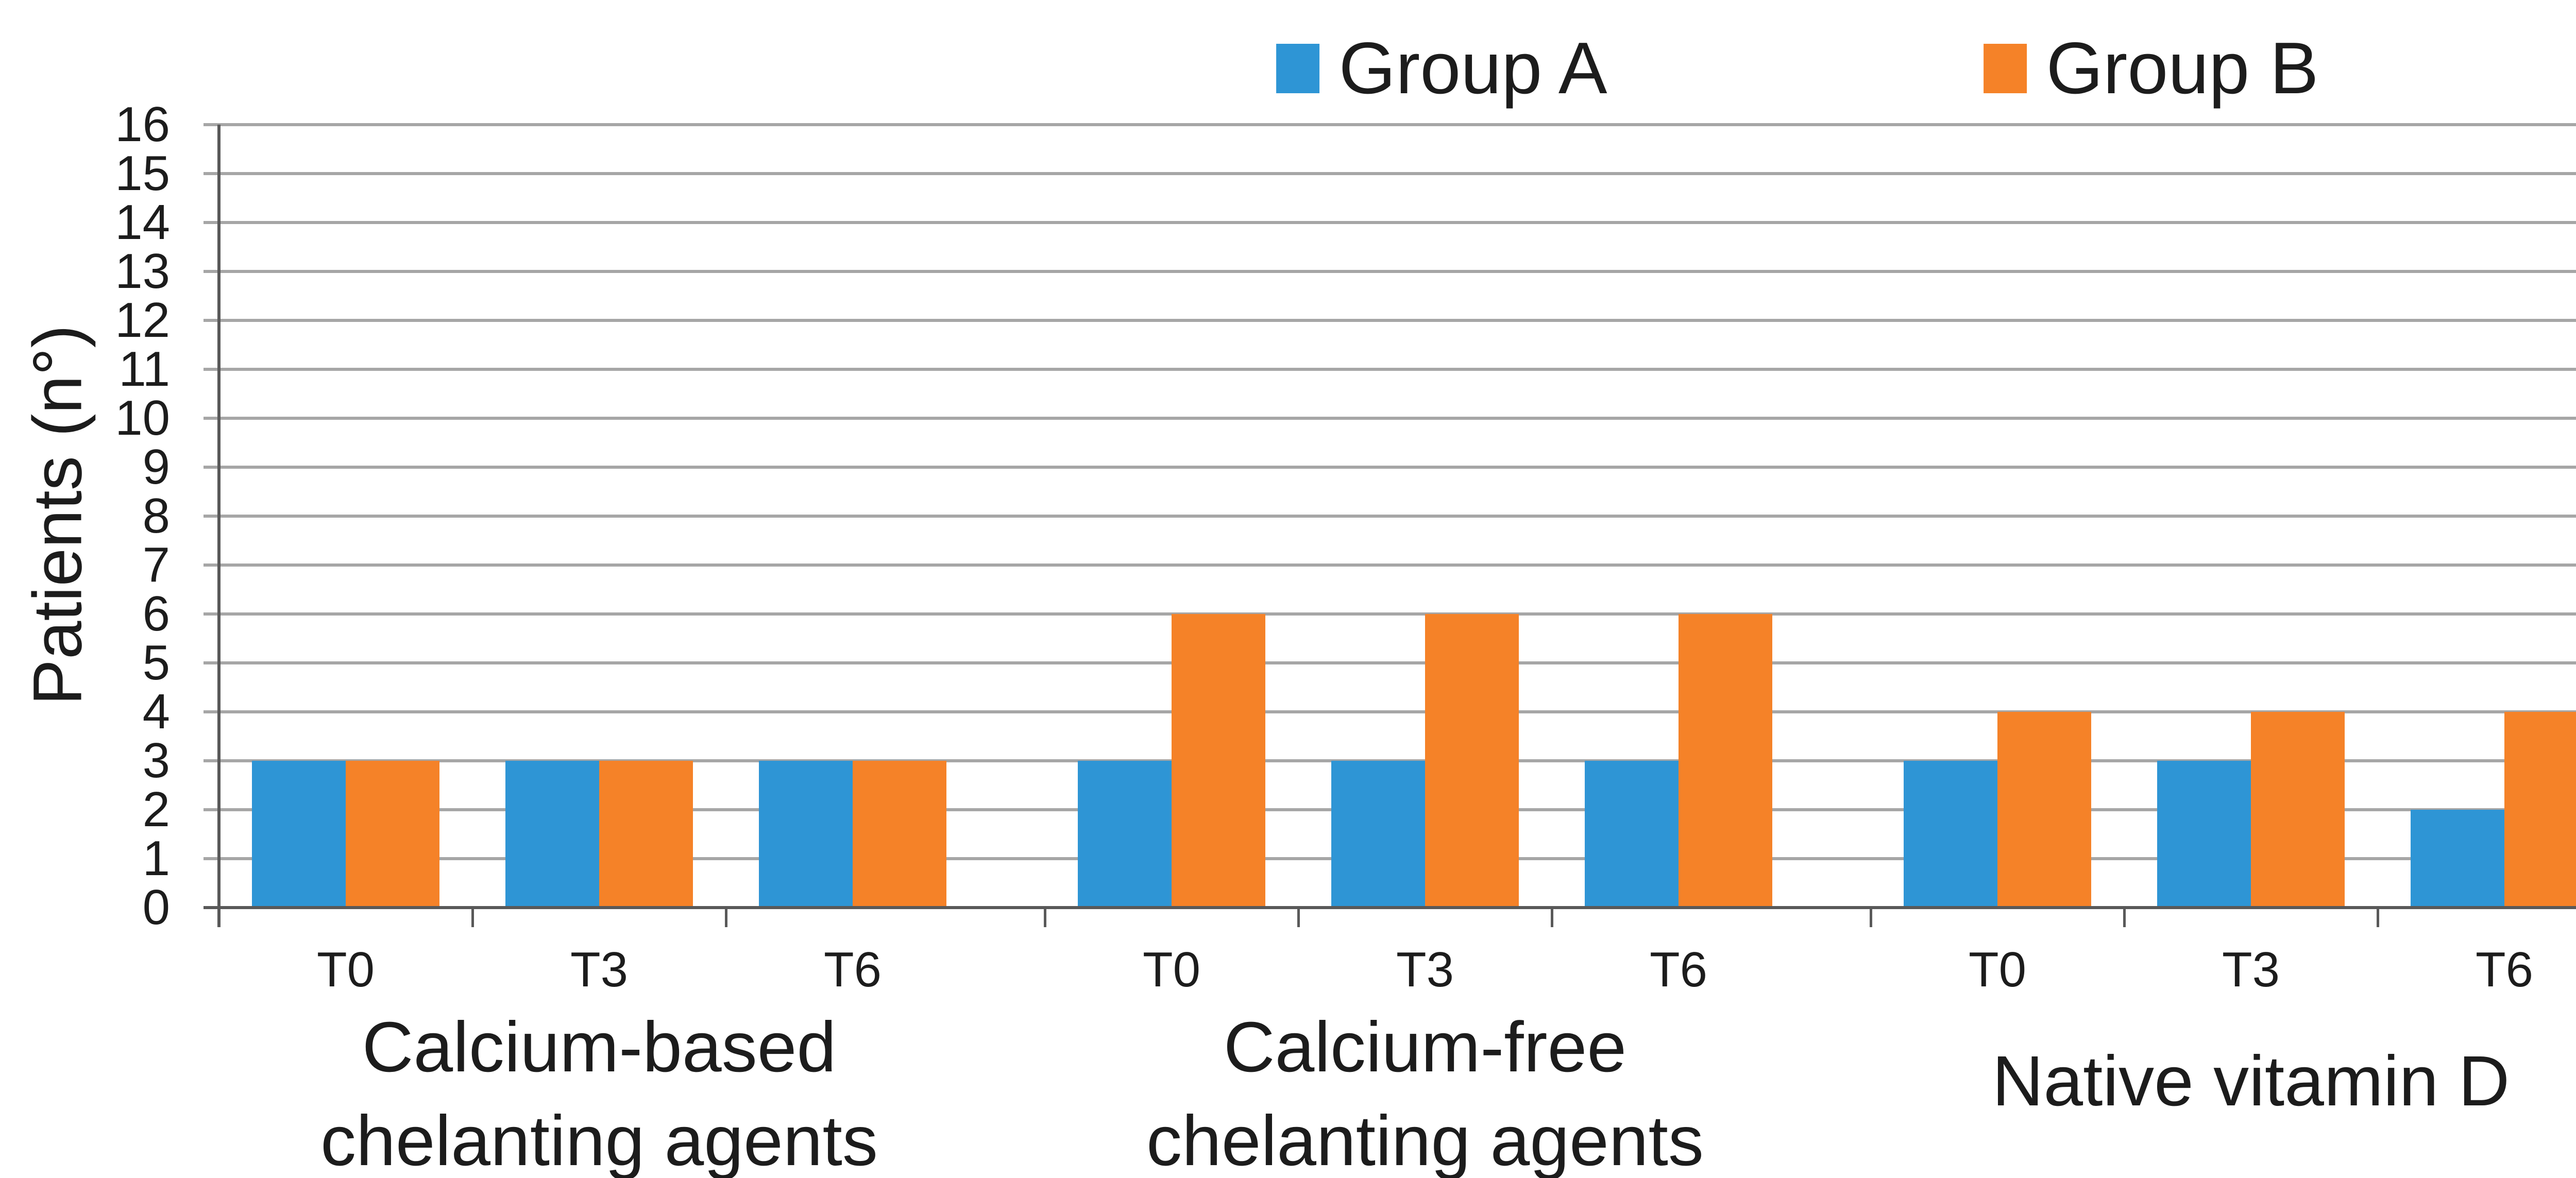 Image resolution: width=2576 pixels, height=1178 pixels. What do you see at coordinates (2251, 1081) in the screenshot?
I see `group-label-native-vitamin-d: Native vitamin D` at bounding box center [2251, 1081].